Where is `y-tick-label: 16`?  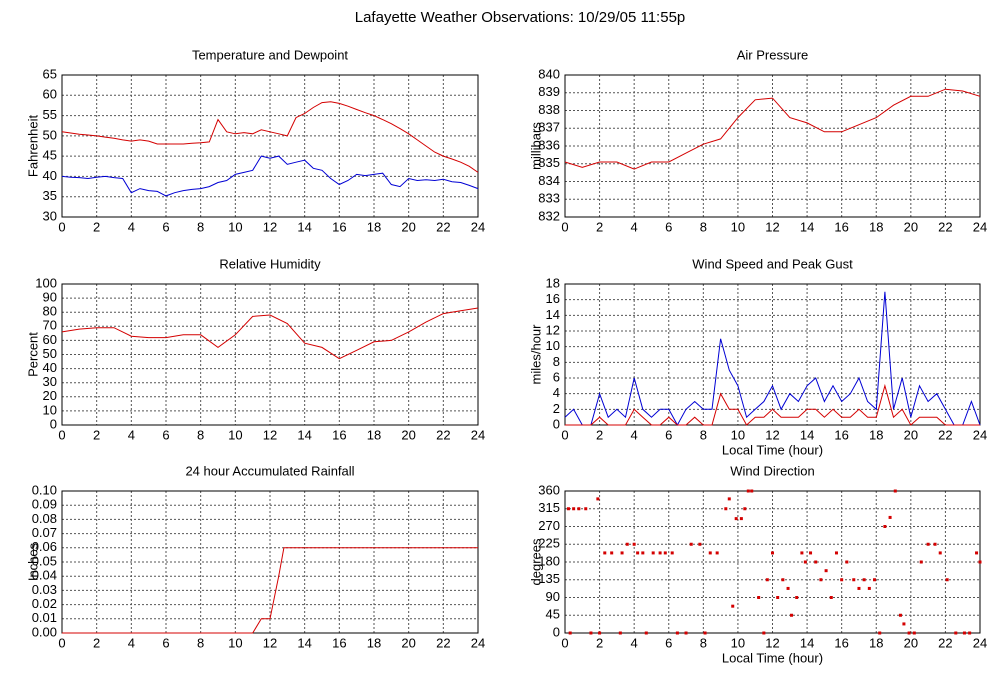 y-tick-label: 16 is located at coordinates (553, 298).